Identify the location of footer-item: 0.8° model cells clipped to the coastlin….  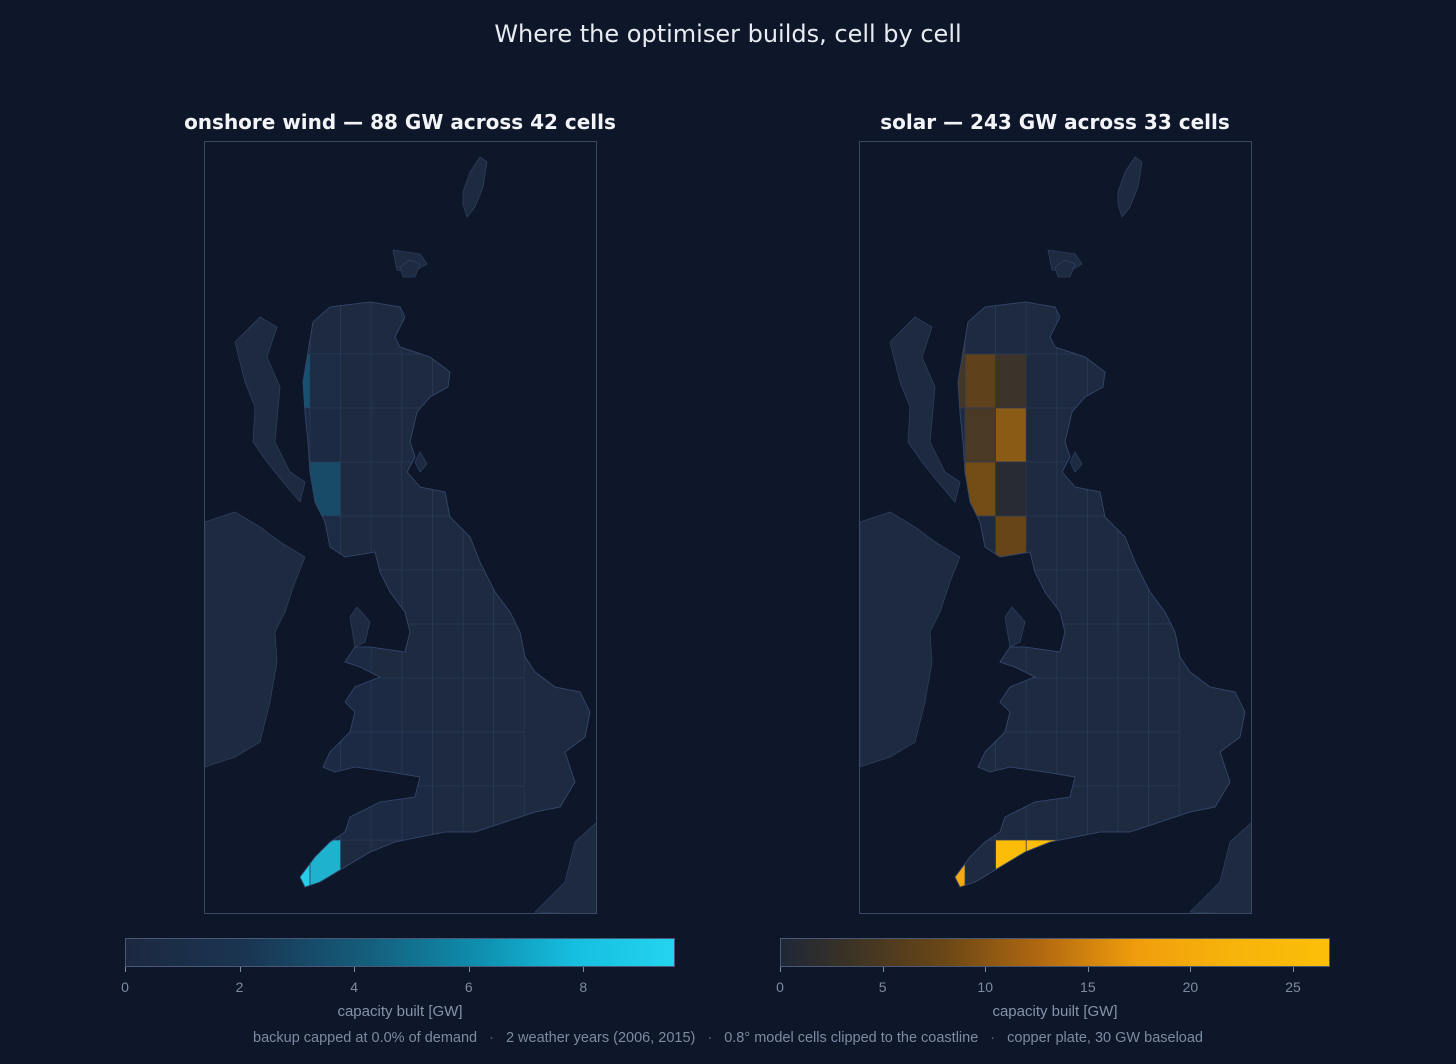
(851, 1038).